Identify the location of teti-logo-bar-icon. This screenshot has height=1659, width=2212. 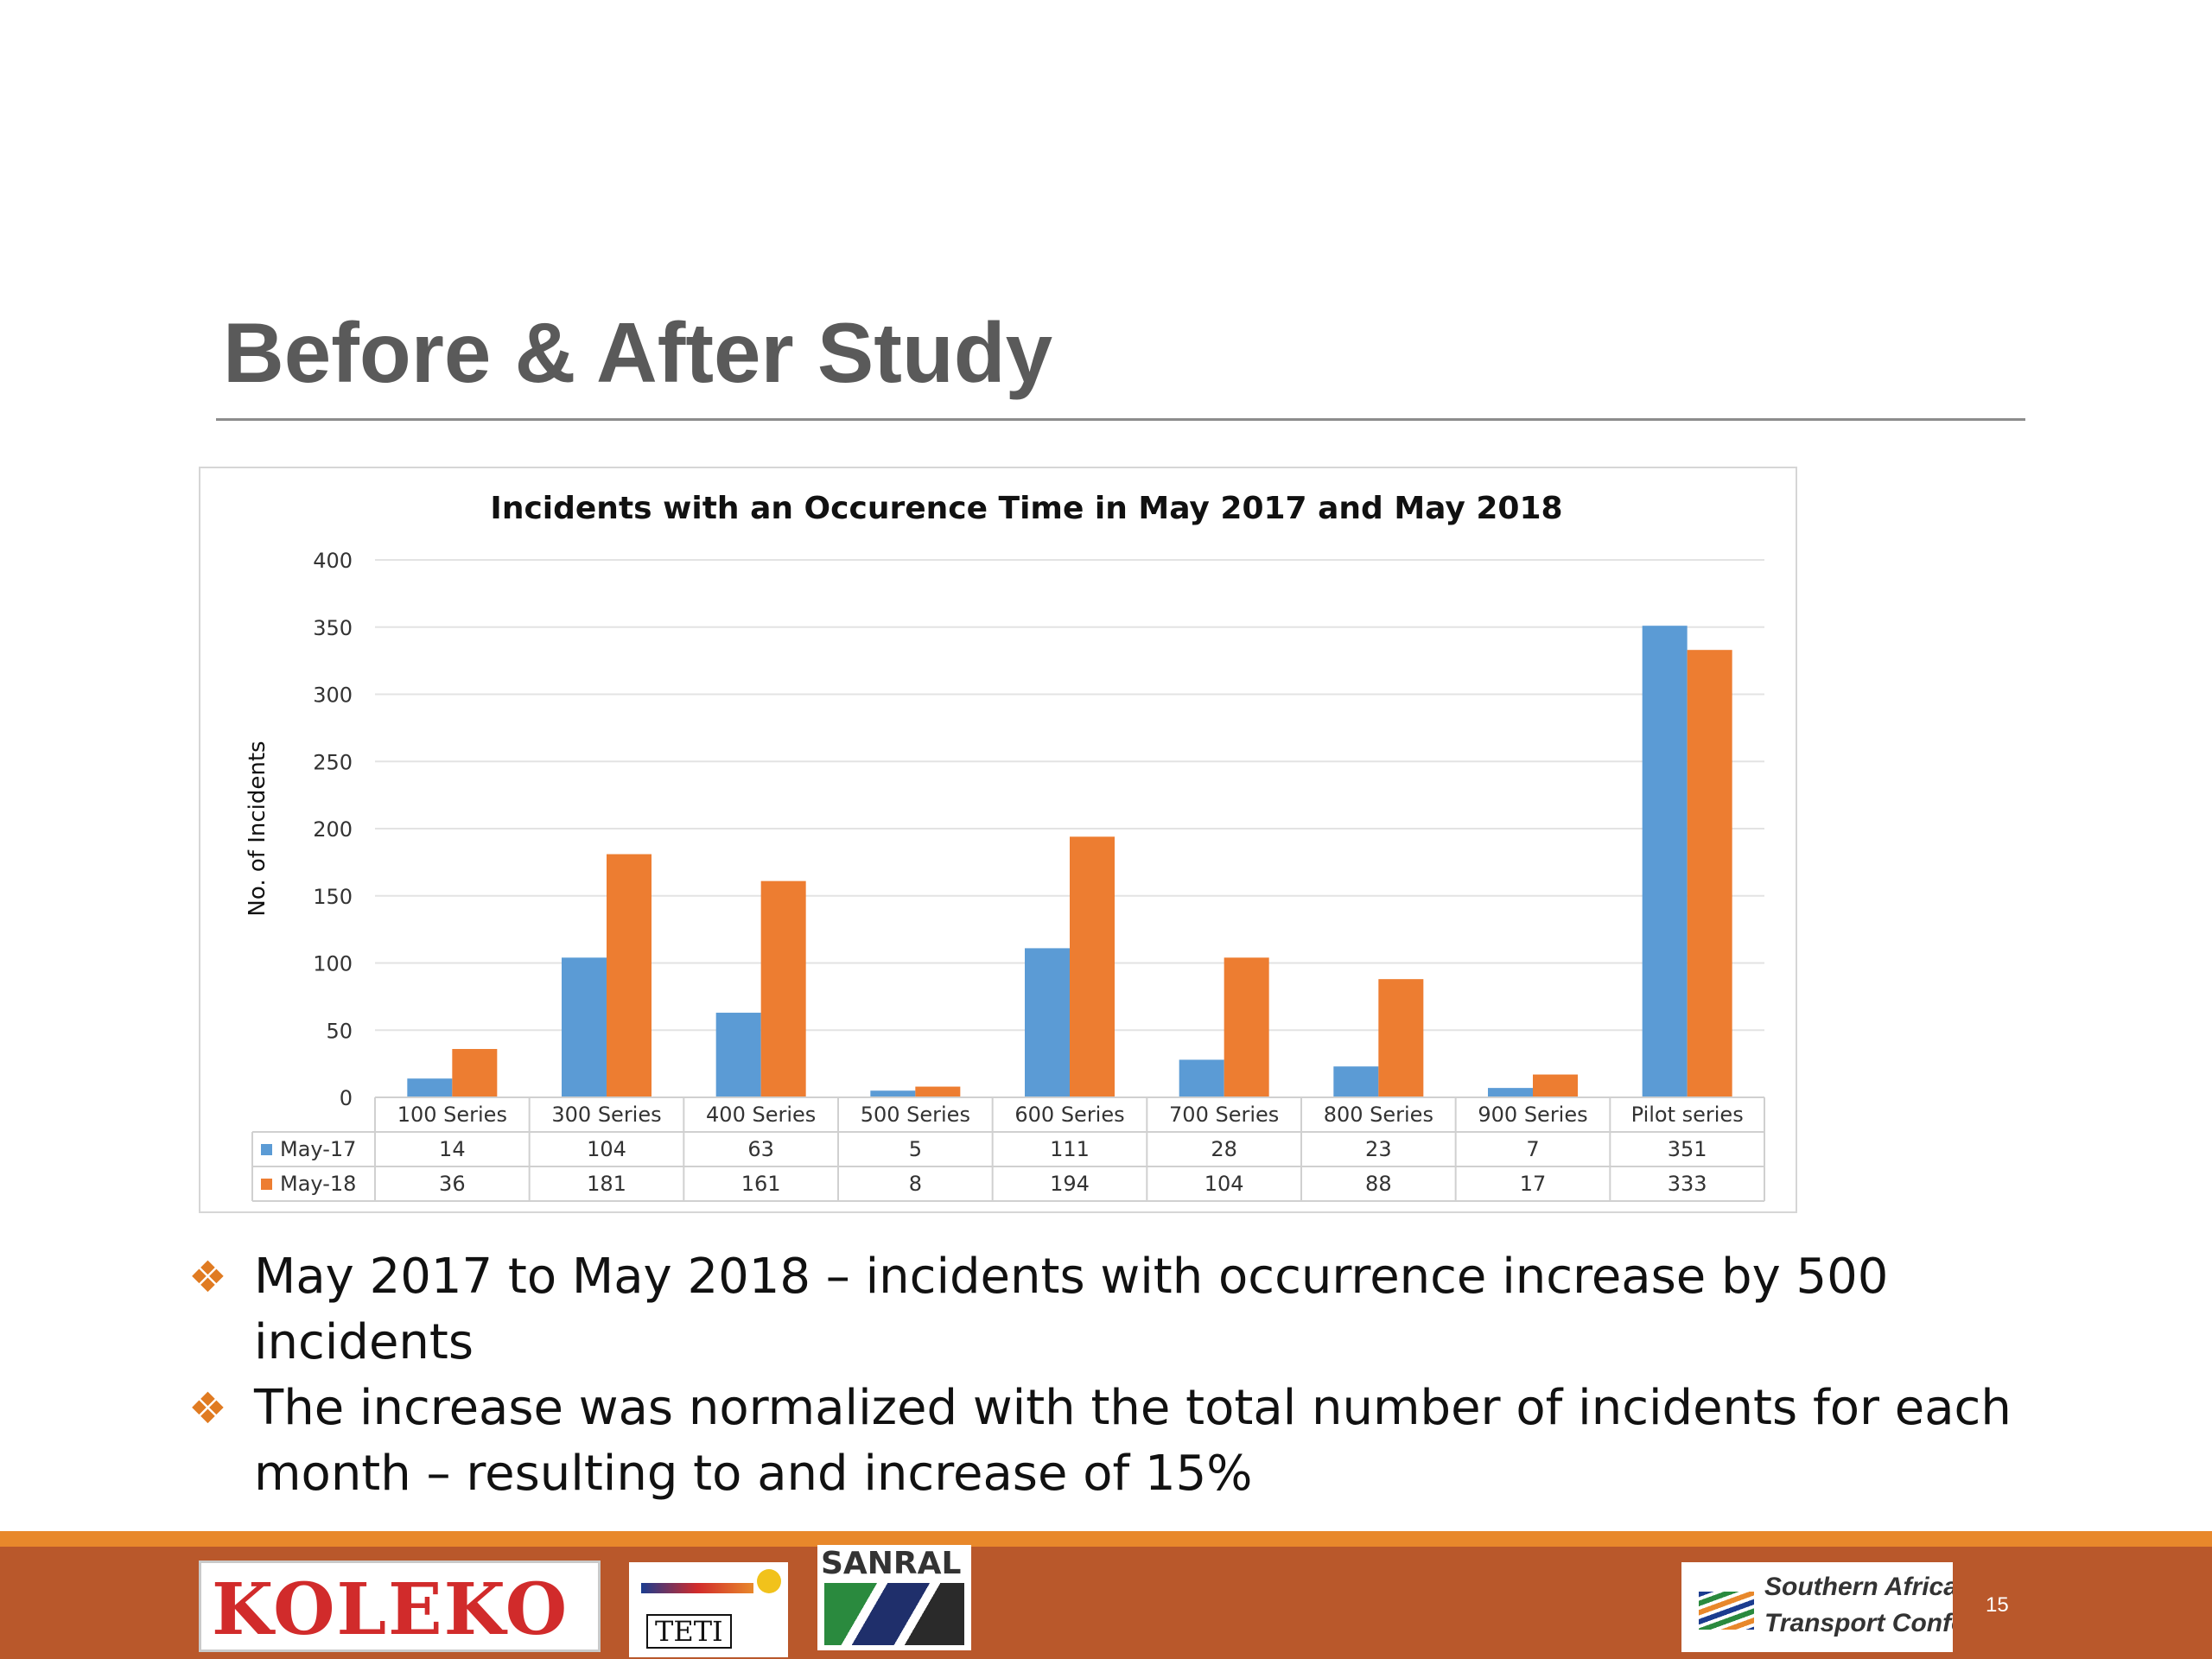
(697, 1588).